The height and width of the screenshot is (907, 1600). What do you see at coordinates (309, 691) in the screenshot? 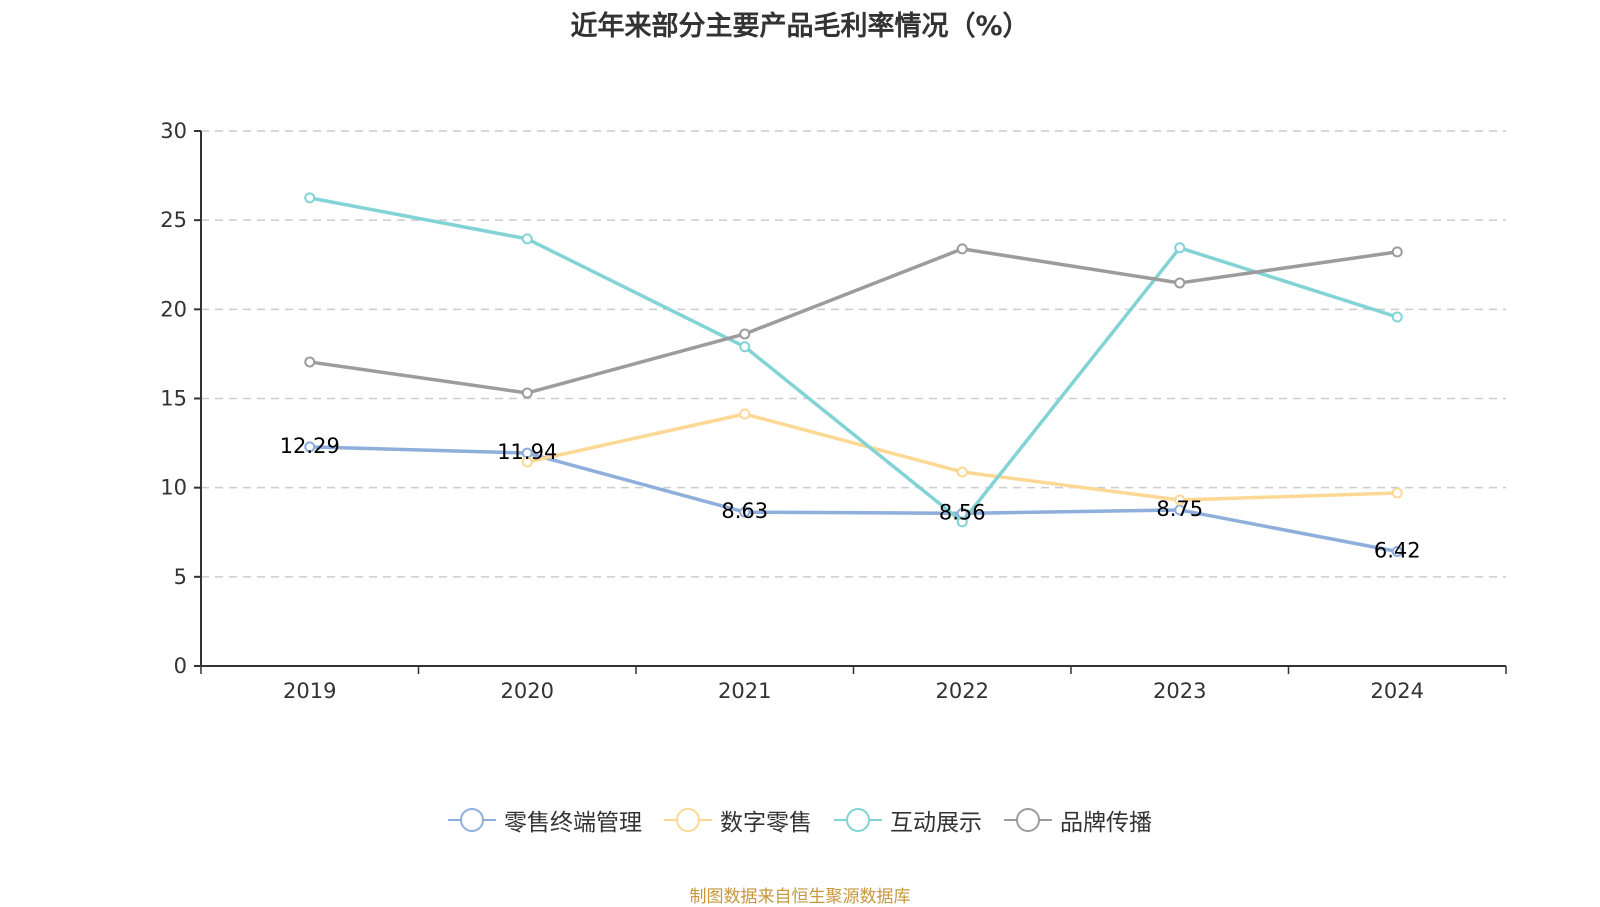
I see `x-tick-label: 2019` at bounding box center [309, 691].